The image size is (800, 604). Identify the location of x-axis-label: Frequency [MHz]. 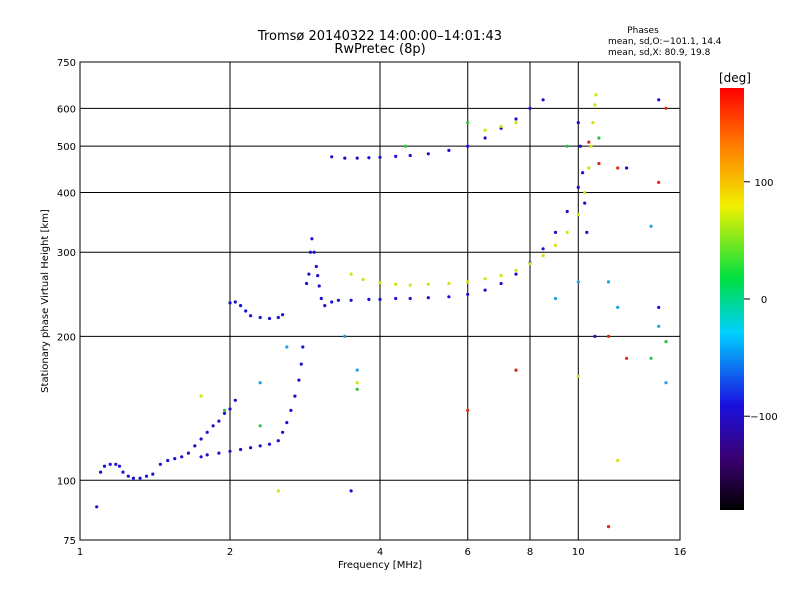
(380, 565).